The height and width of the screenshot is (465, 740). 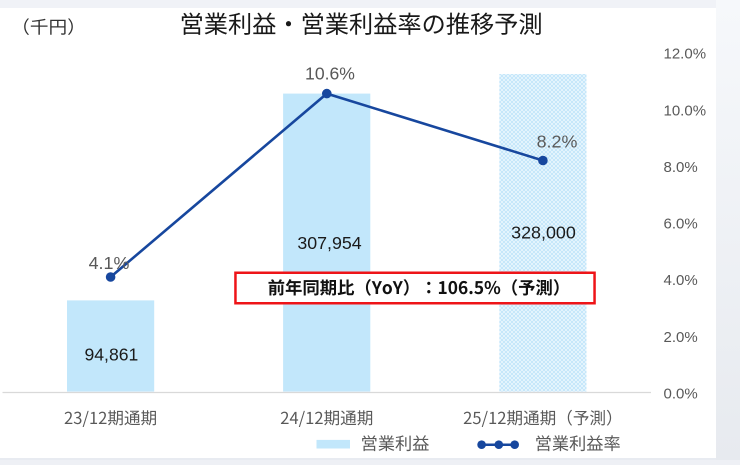 I want to click on svg-text: 10.0%, so click(x=685, y=110).